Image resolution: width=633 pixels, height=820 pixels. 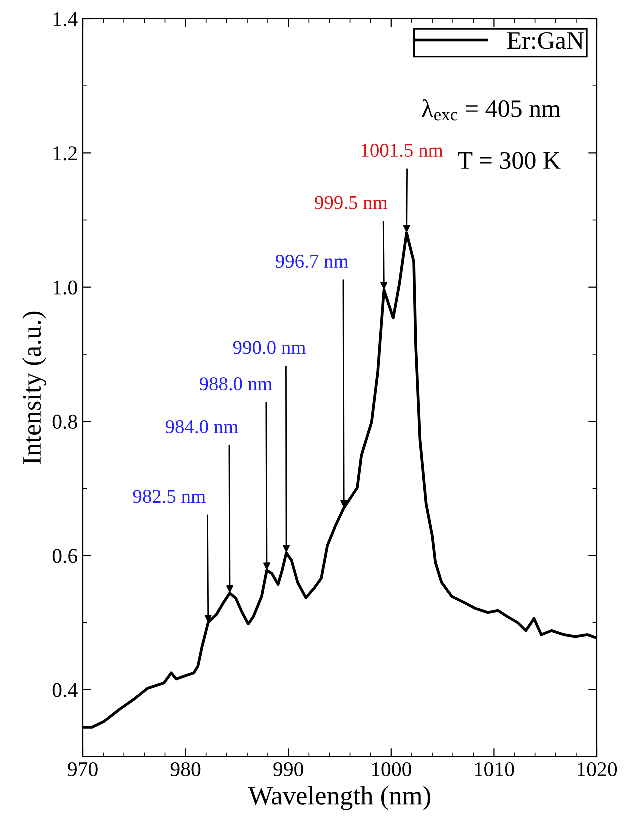 What do you see at coordinates (185, 769) in the screenshot?
I see `x-tick-label: 980` at bounding box center [185, 769].